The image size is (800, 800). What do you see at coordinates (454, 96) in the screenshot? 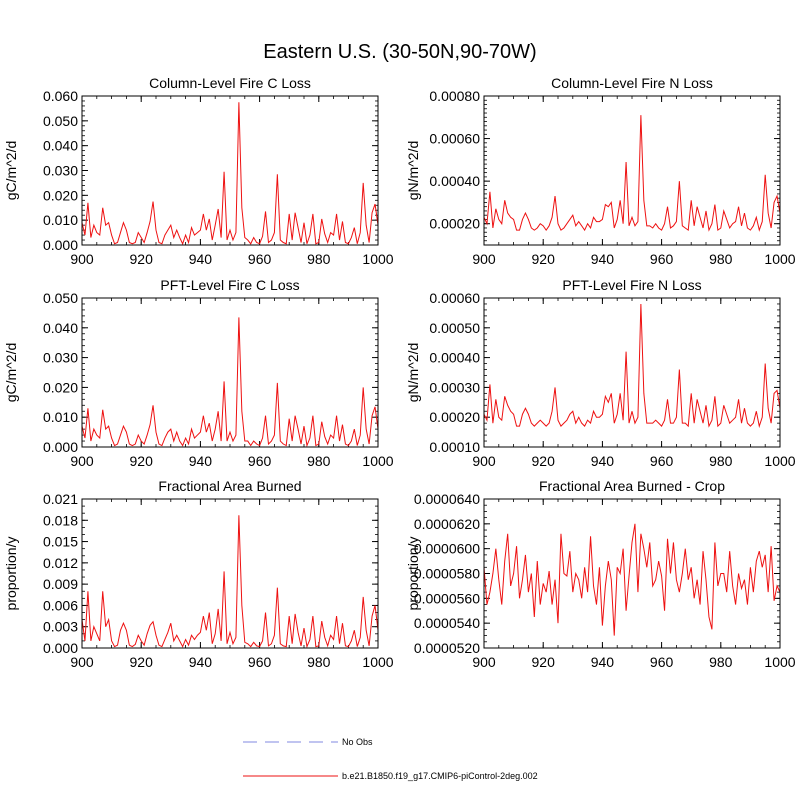
I see `y-tick-label: 0.00080` at bounding box center [454, 96].